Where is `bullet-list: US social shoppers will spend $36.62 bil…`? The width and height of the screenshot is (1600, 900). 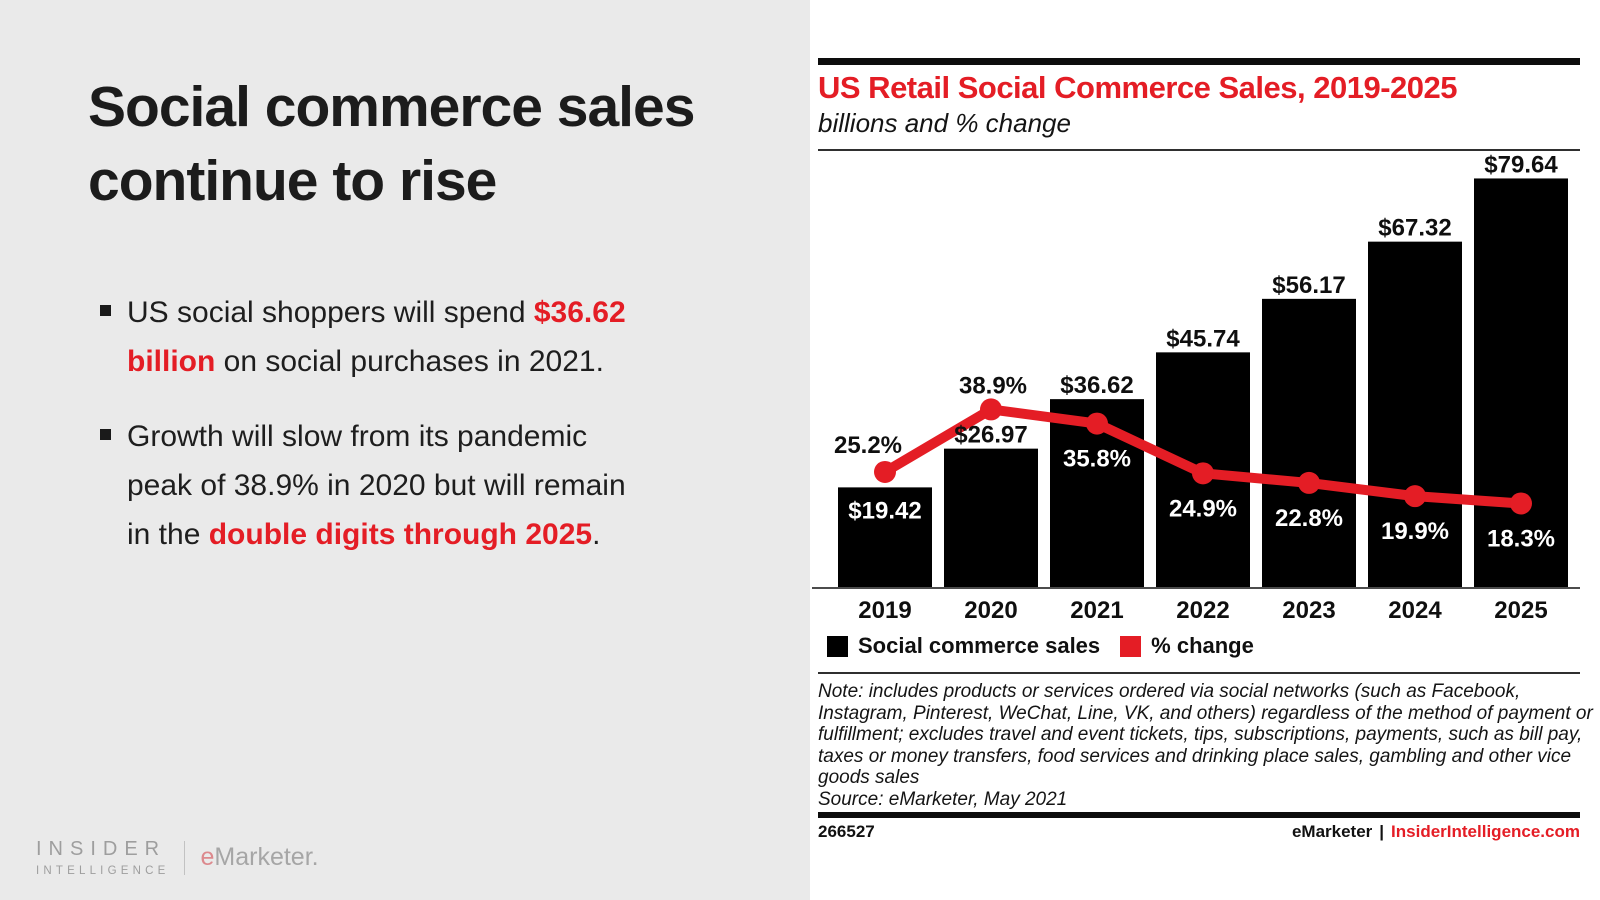 bullet-list: US social shoppers will spend $36.62 bil… is located at coordinates (374, 436).